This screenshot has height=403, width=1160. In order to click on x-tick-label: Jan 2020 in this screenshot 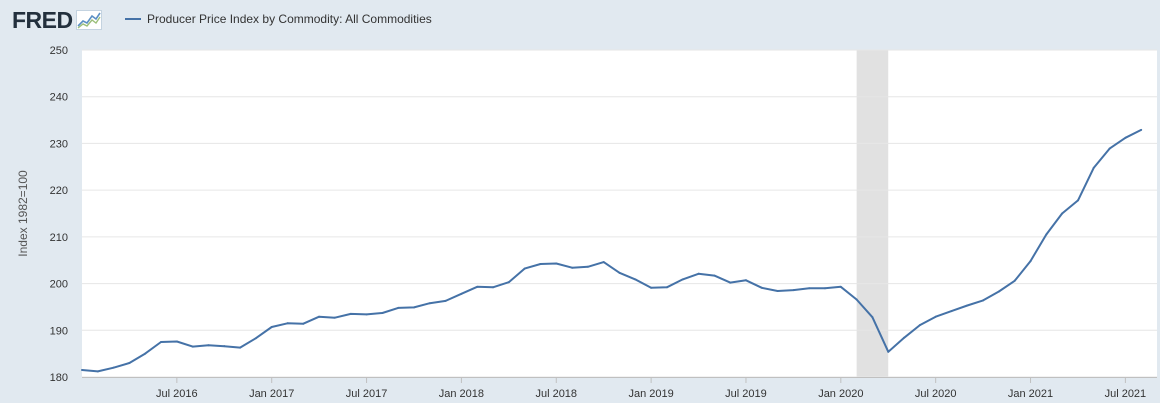, I will do `click(840, 394)`.